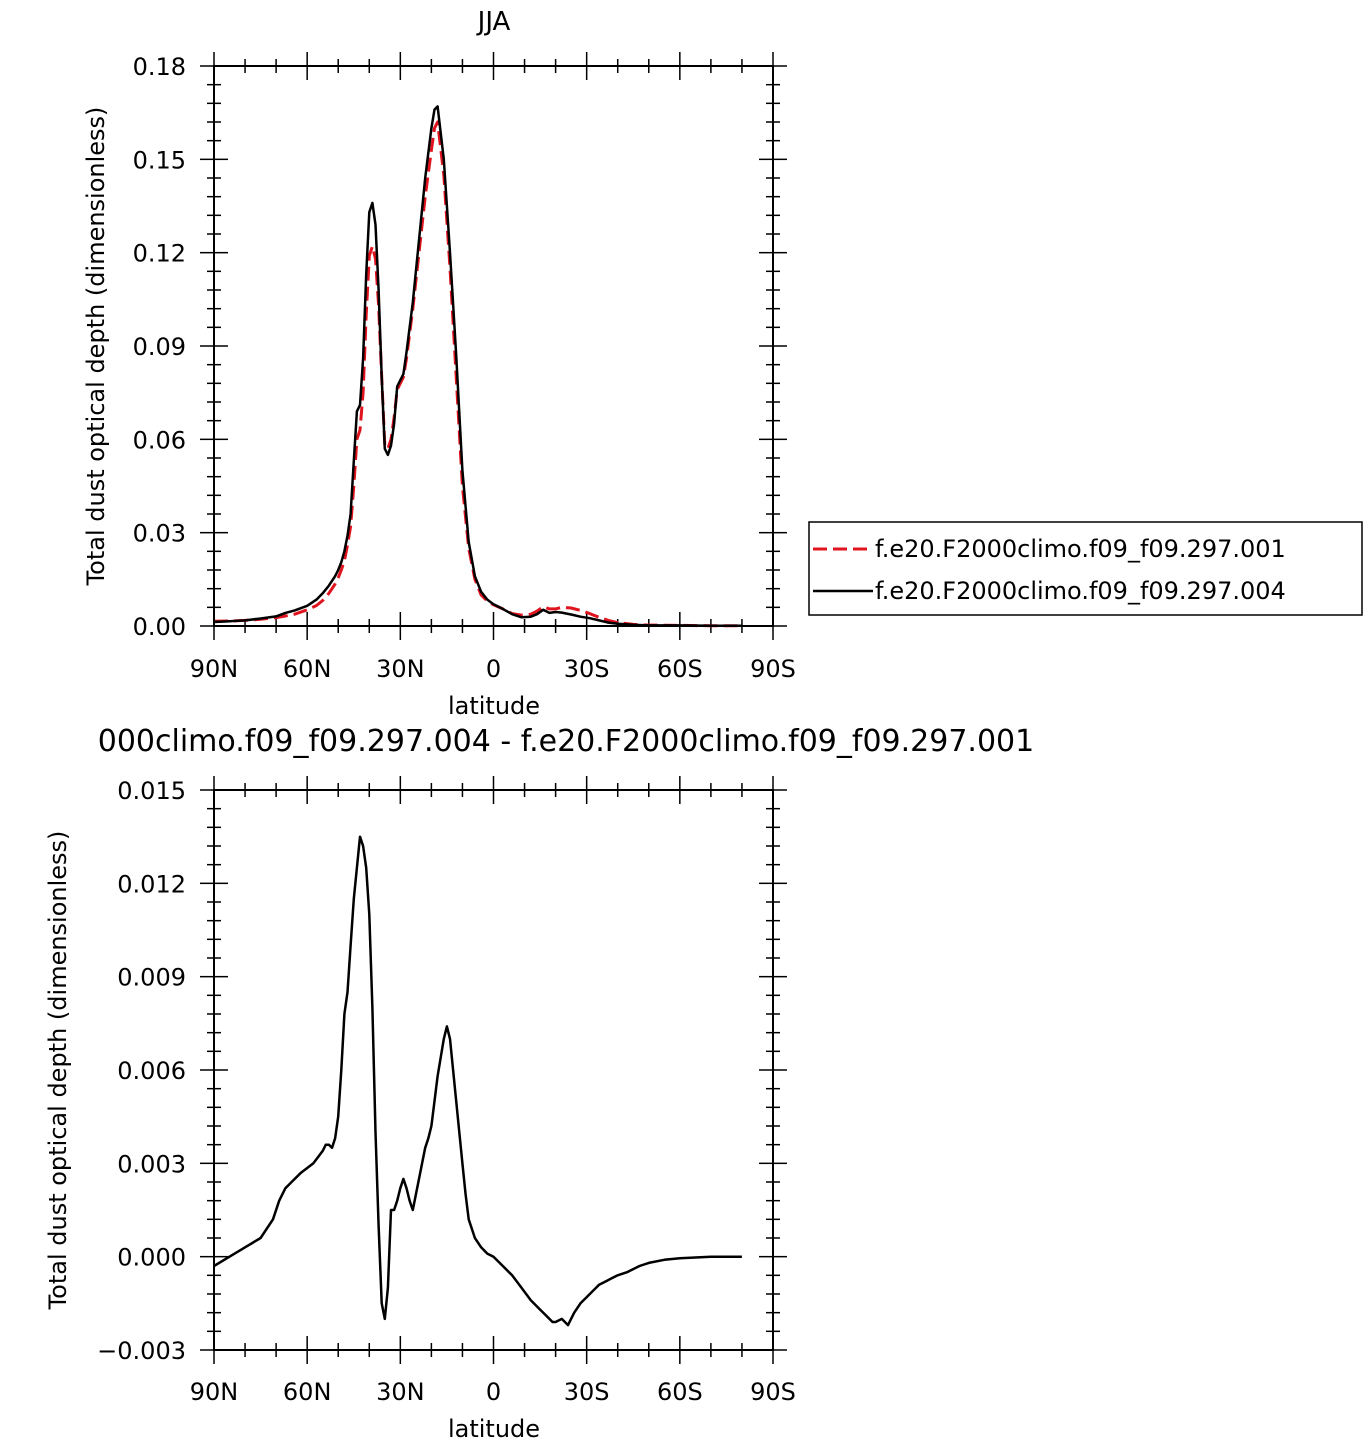 The width and height of the screenshot is (1369, 1445). Describe the element at coordinates (159, 67) in the screenshot. I see `y-tick-label: 0.18` at that location.